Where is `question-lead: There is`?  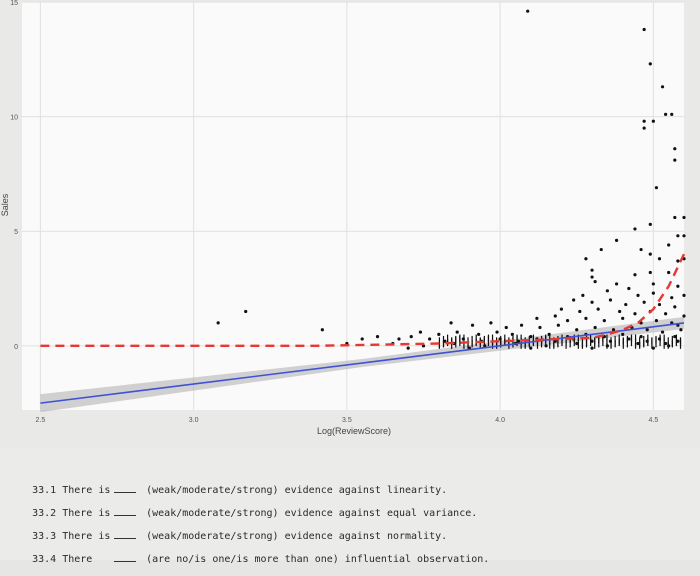 question-lead: There is is located at coordinates (86, 513).